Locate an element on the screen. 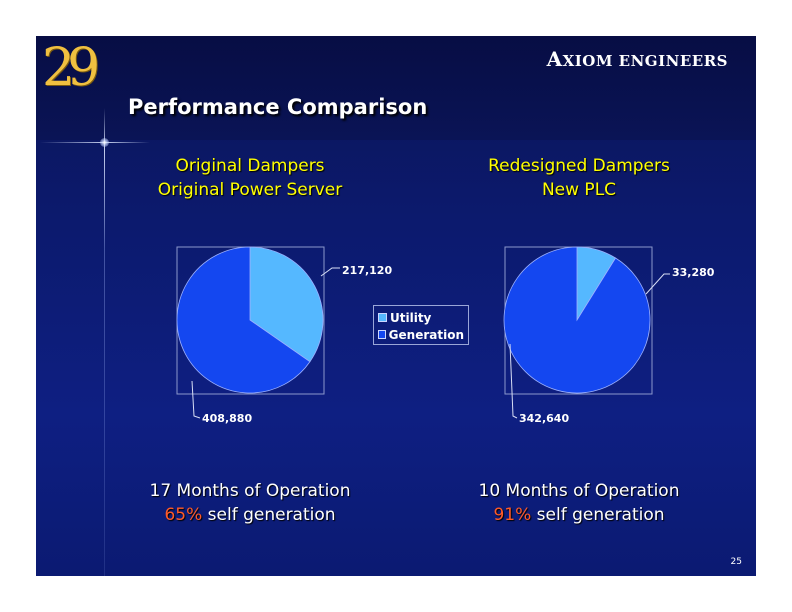 This screenshot has width=792, height=612. logo-number: 29 is located at coordinates (71, 68).